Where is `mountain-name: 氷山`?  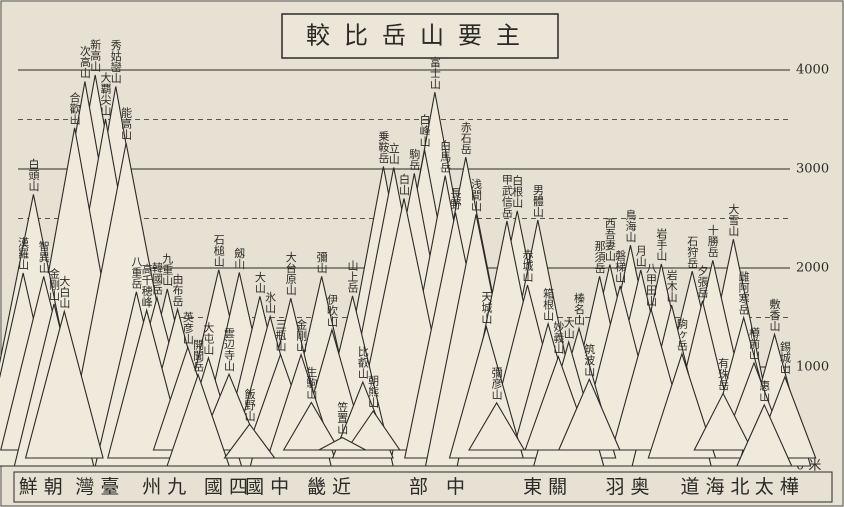
mountain-name: 氷山 is located at coordinates (270, 302).